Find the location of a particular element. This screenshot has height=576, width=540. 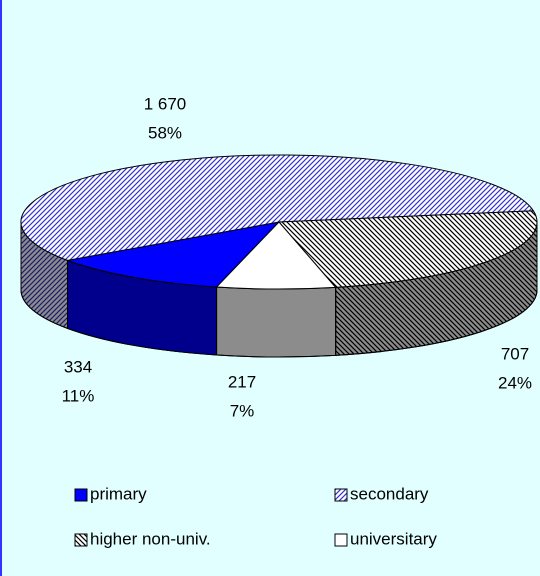

percent-label: 7% is located at coordinates (242, 410).